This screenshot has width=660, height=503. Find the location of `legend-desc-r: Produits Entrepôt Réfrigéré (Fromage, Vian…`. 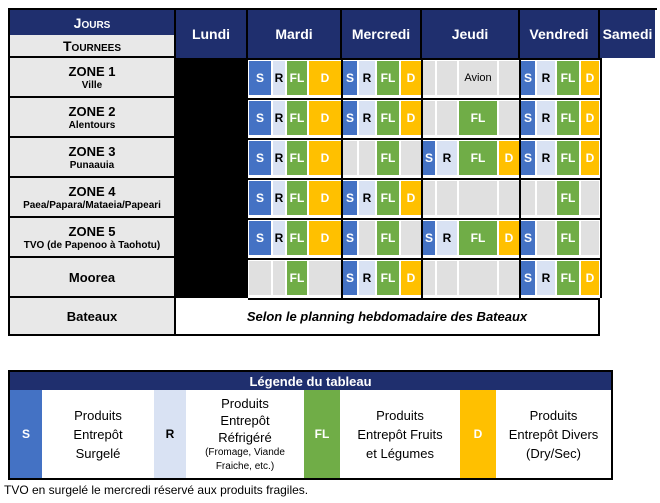

legend-desc-r: Produits Entrepôt Réfrigéré (Fromage, Vian… is located at coordinates (245, 434).